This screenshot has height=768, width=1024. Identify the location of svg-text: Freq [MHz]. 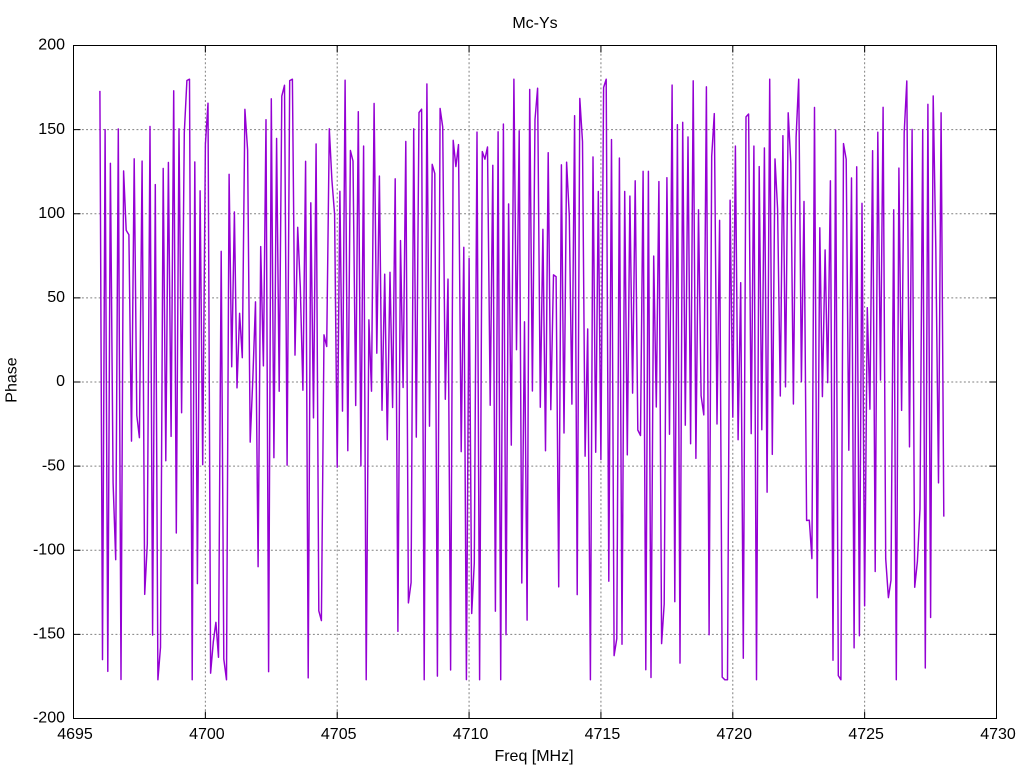
(533, 756).